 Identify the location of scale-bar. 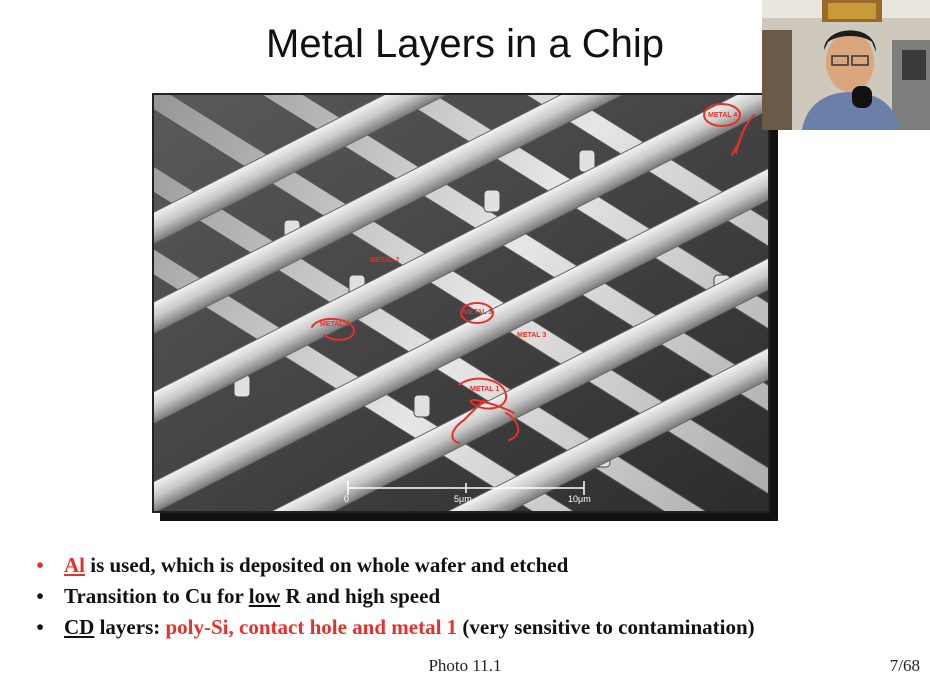
(466, 488).